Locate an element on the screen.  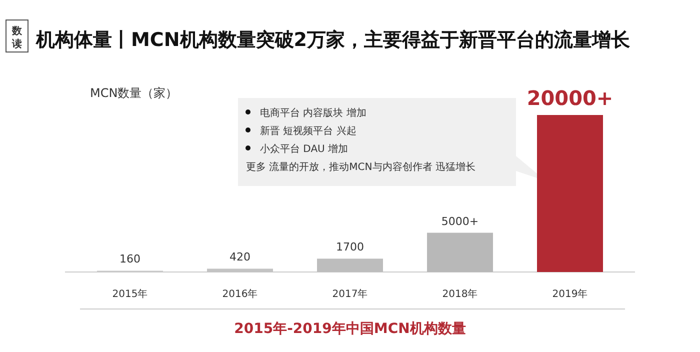
annotation: 新晋 短视频平台 兴起 is located at coordinates (308, 131).